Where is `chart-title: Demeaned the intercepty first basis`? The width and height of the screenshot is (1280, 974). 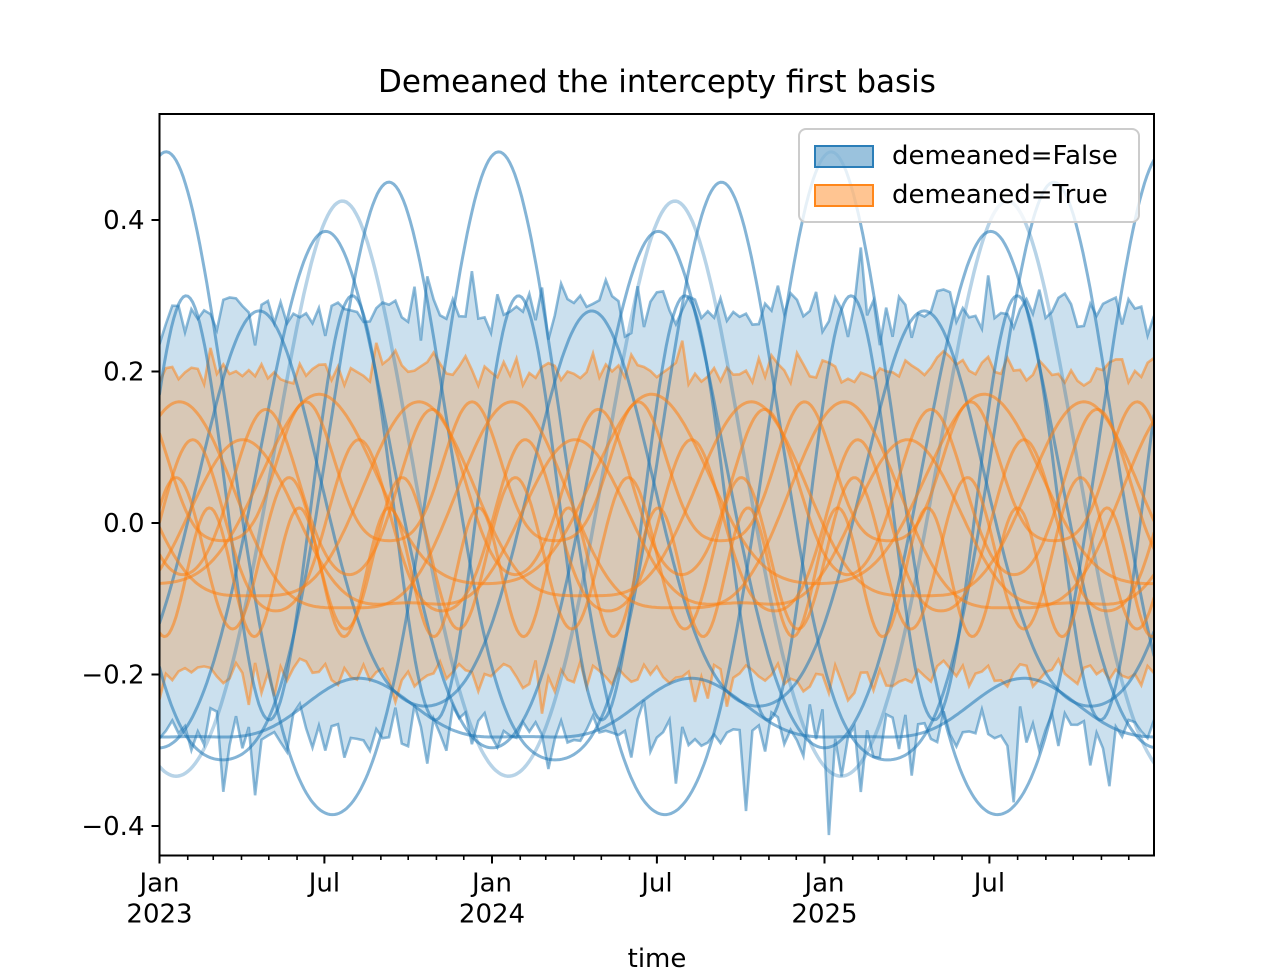 chart-title: Demeaned the intercepty first basis is located at coordinates (657, 82).